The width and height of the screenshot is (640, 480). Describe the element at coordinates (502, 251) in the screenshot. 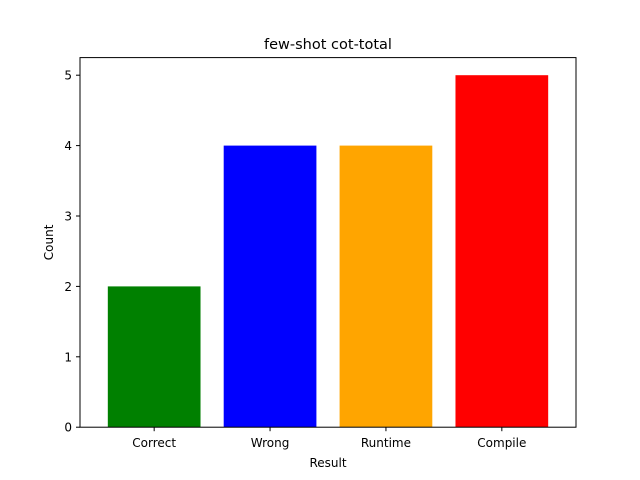

I see `bar-compile` at that location.